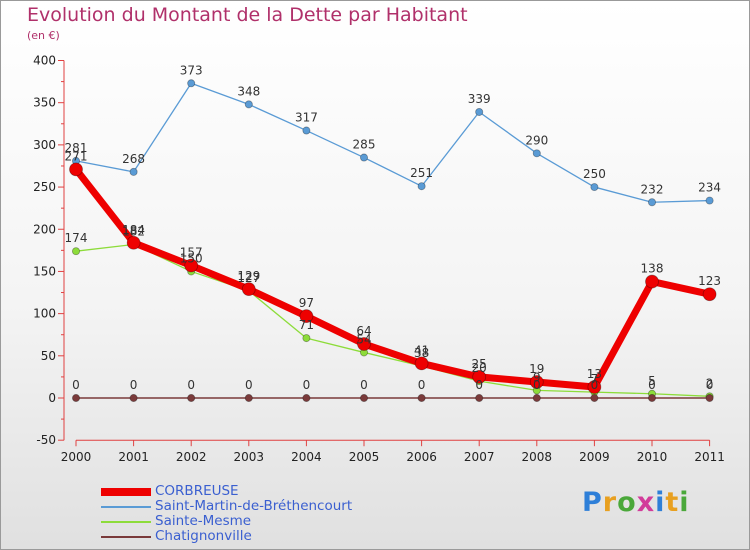 The image size is (750, 550). I want to click on data-label: 250, so click(594, 174).